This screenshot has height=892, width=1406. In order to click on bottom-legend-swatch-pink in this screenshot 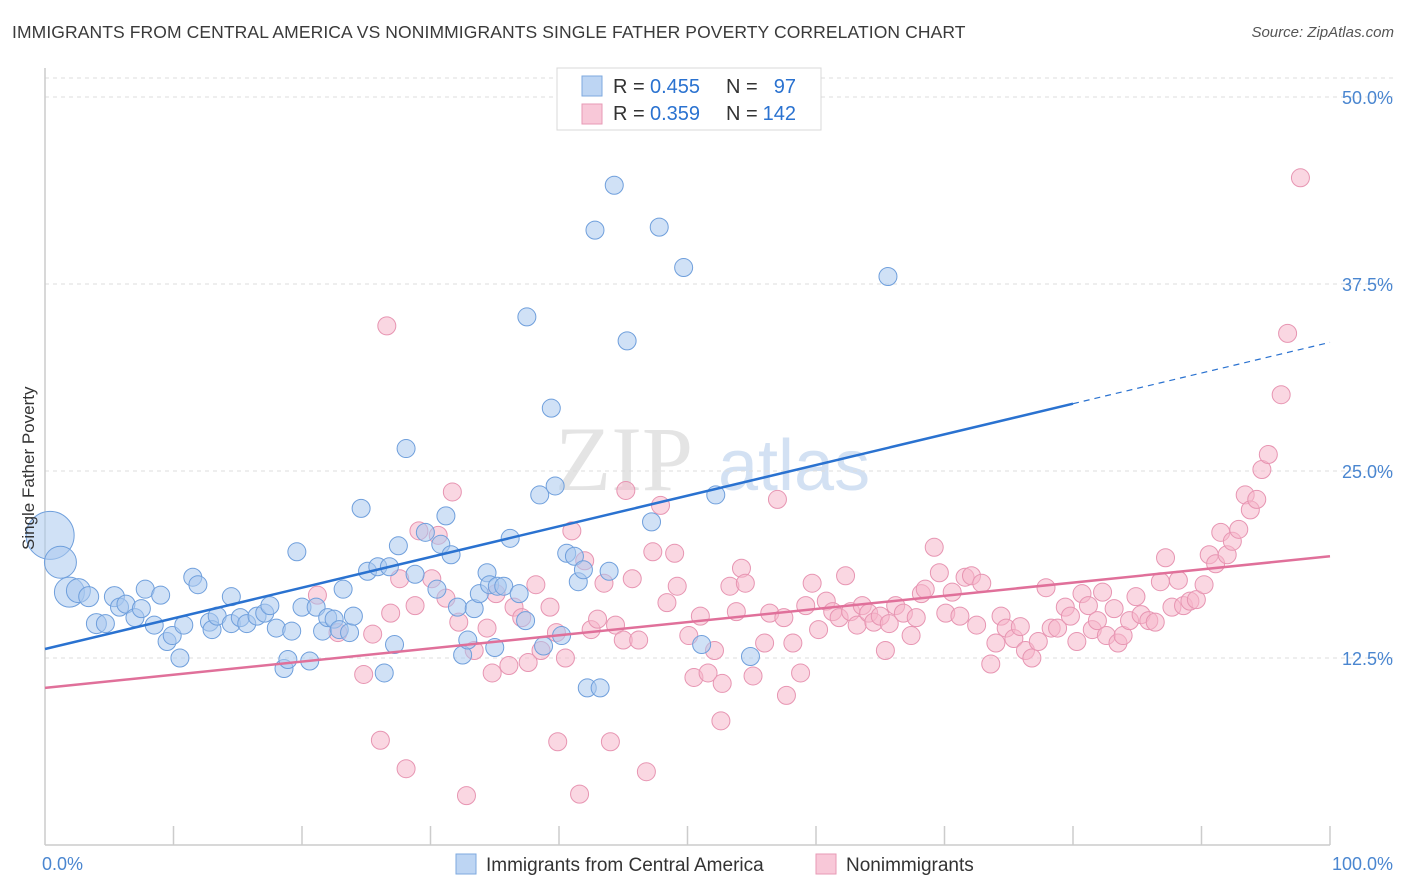, I will do `click(826, 864)`.